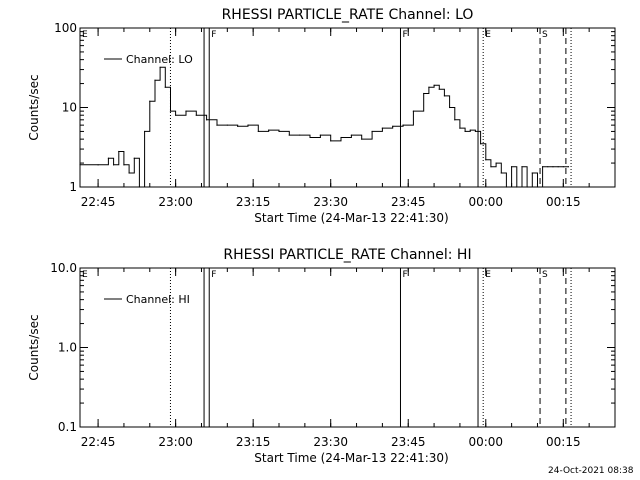 This screenshot has height=480, width=640. Describe the element at coordinates (67, 348) in the screenshot. I see `y-tick-label: 1.0` at that location.